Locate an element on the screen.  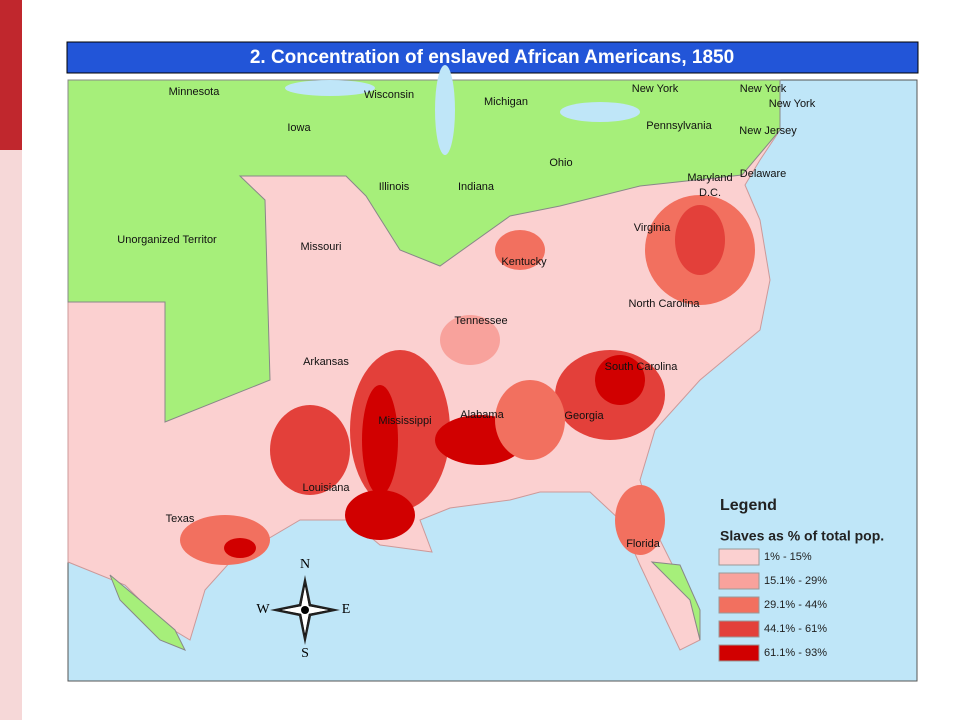
state-label: Kentucky is located at coordinates (524, 262).